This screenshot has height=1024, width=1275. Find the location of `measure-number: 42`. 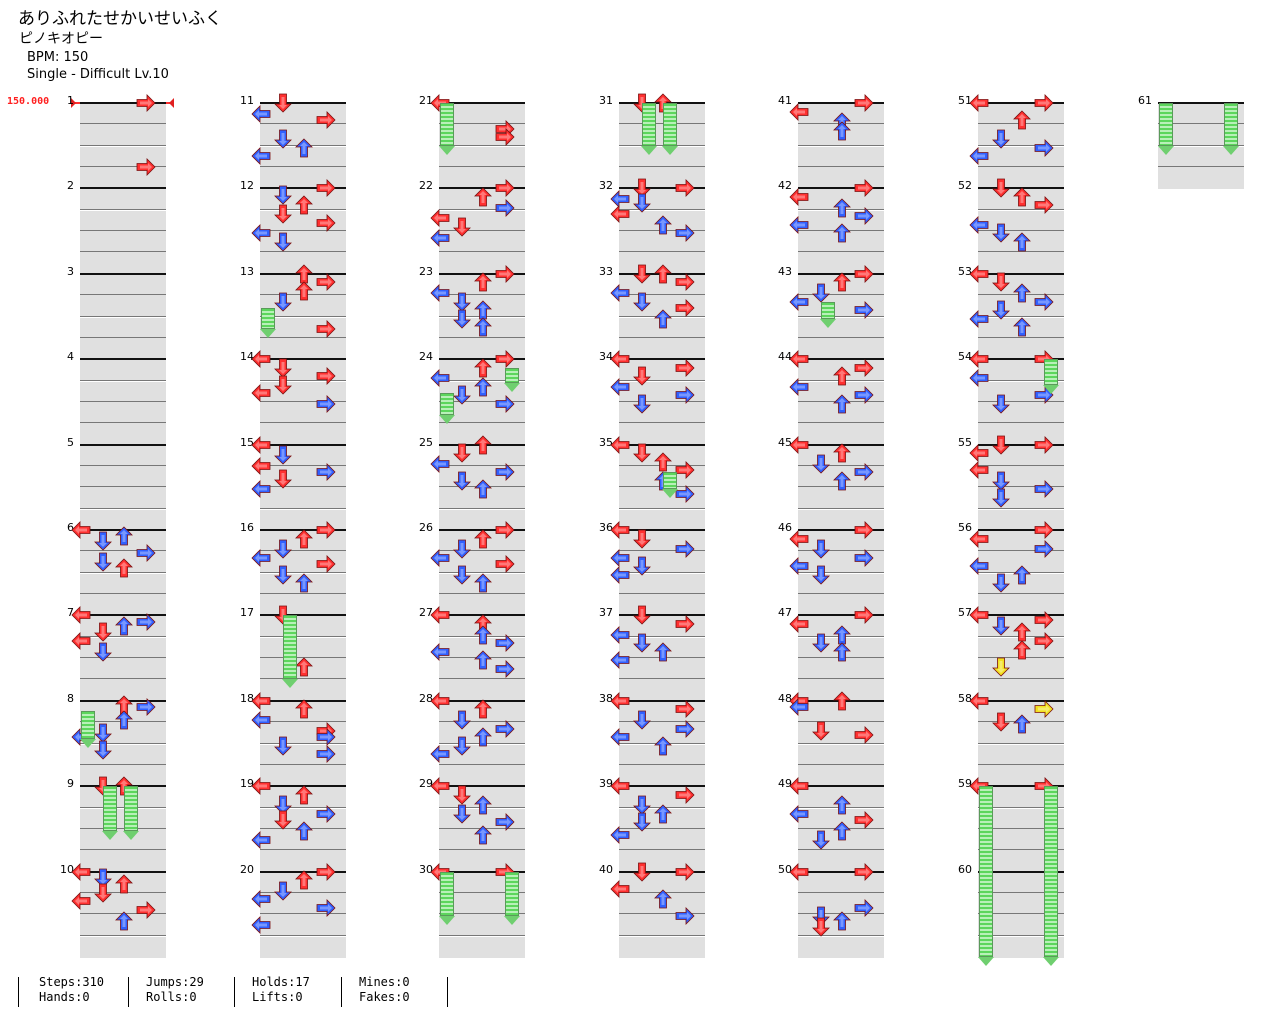

measure-number: 42 is located at coordinates (785, 186).